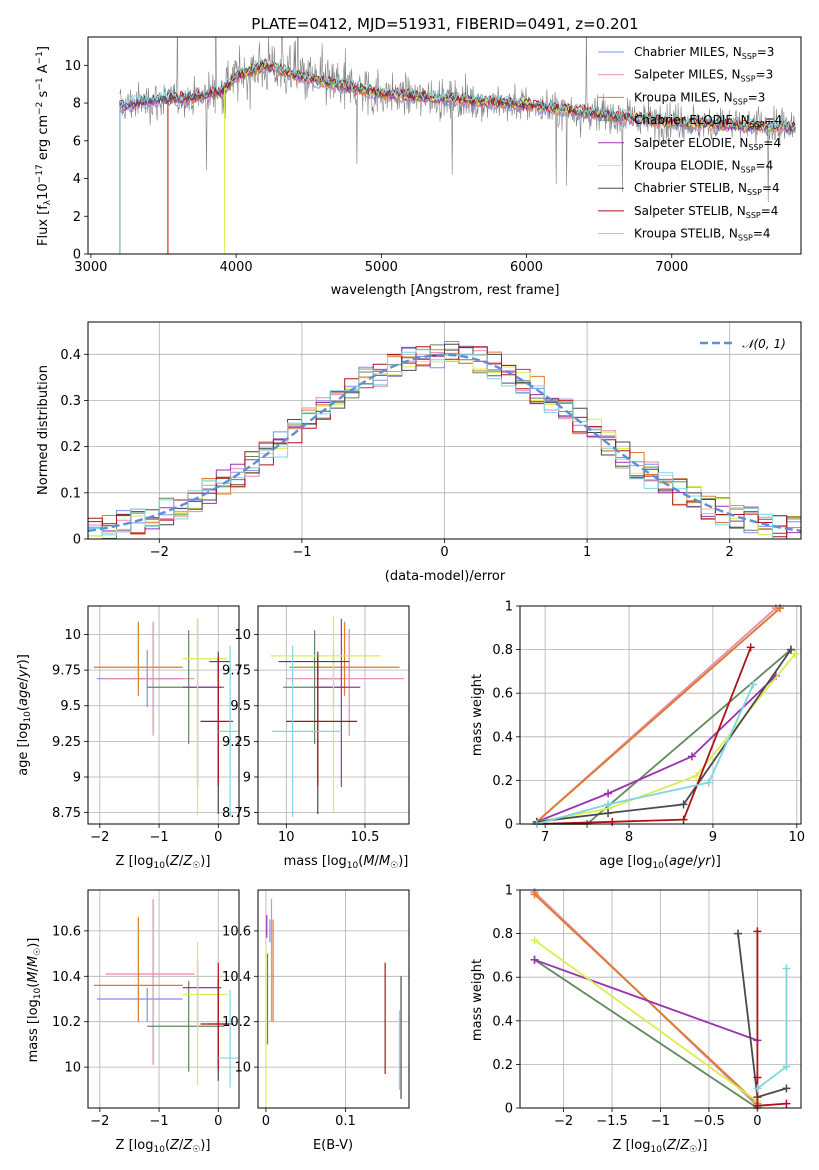 This screenshot has width=819, height=1170. I want to click on x-axis-label: wavelength [Angstrom, rest frame], so click(445, 290).